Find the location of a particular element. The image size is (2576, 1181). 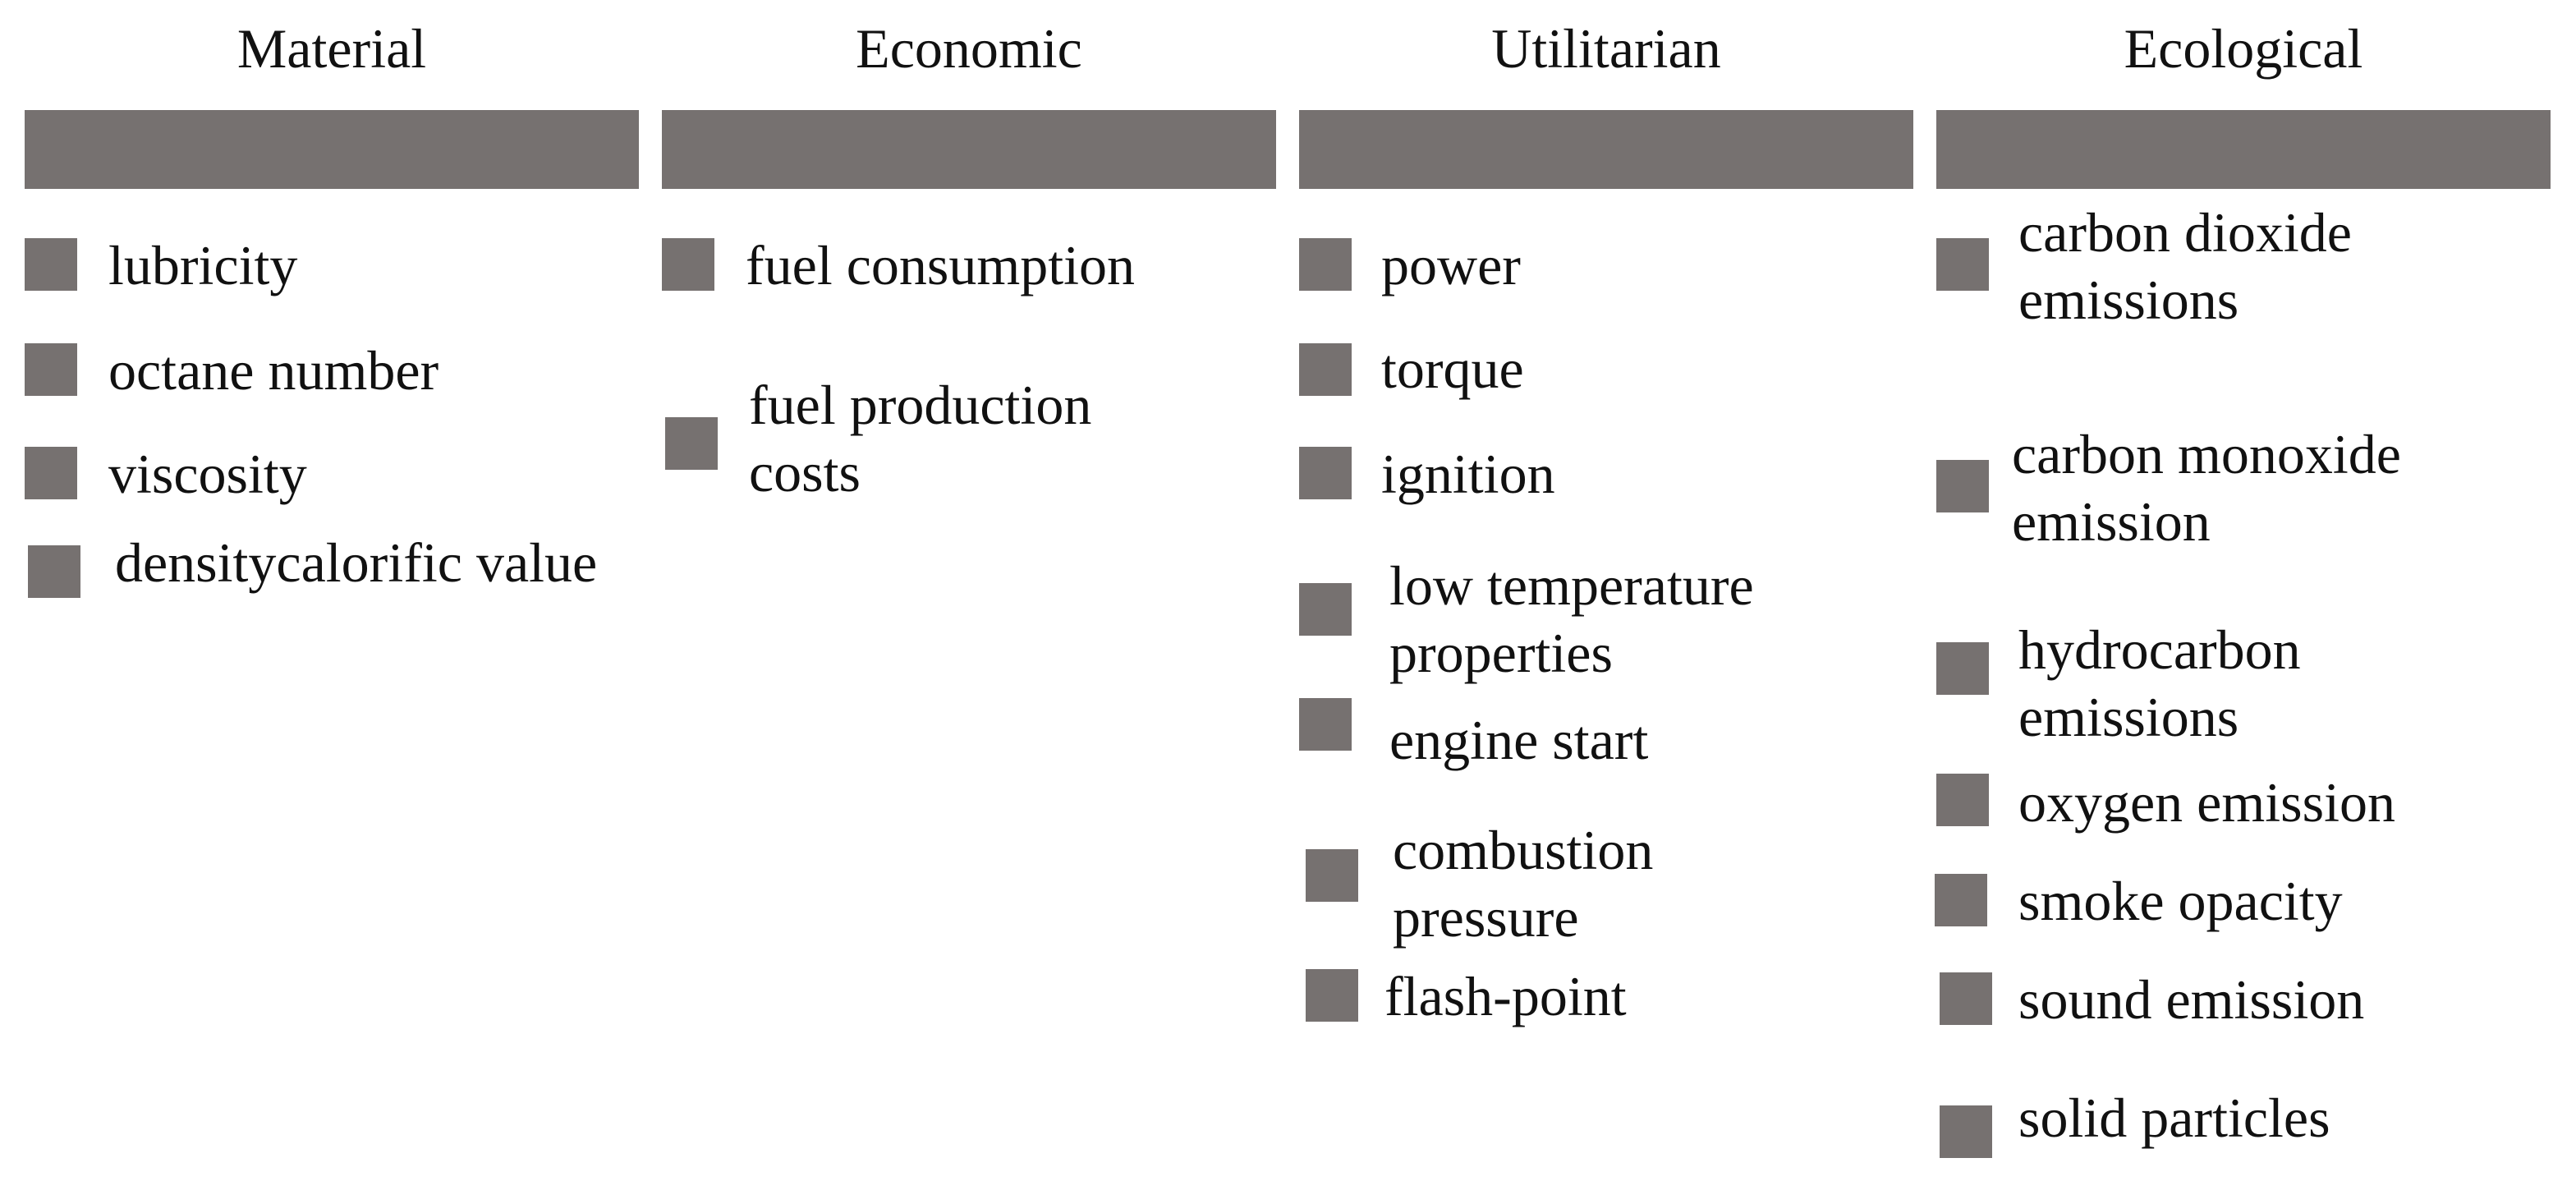

item-label: oxygen emission is located at coordinates (2206, 803).